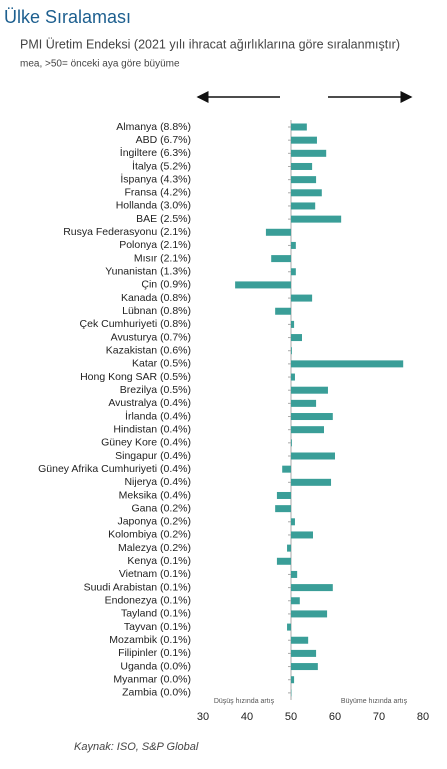 This screenshot has width=447, height=769. I want to click on y-tick-label: ABD (6.7%), so click(163, 140).